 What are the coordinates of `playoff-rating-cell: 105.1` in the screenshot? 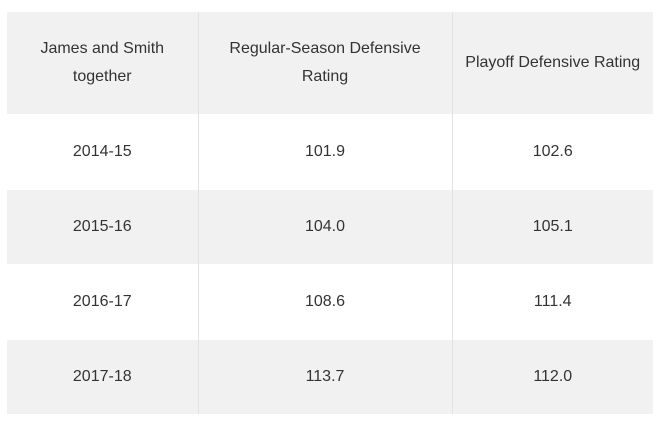 It's located at (552, 227).